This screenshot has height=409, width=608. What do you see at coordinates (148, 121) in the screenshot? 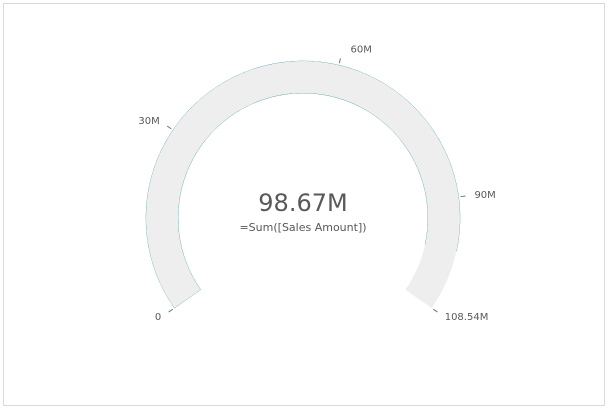
I see `tick-label: 30M` at bounding box center [148, 121].